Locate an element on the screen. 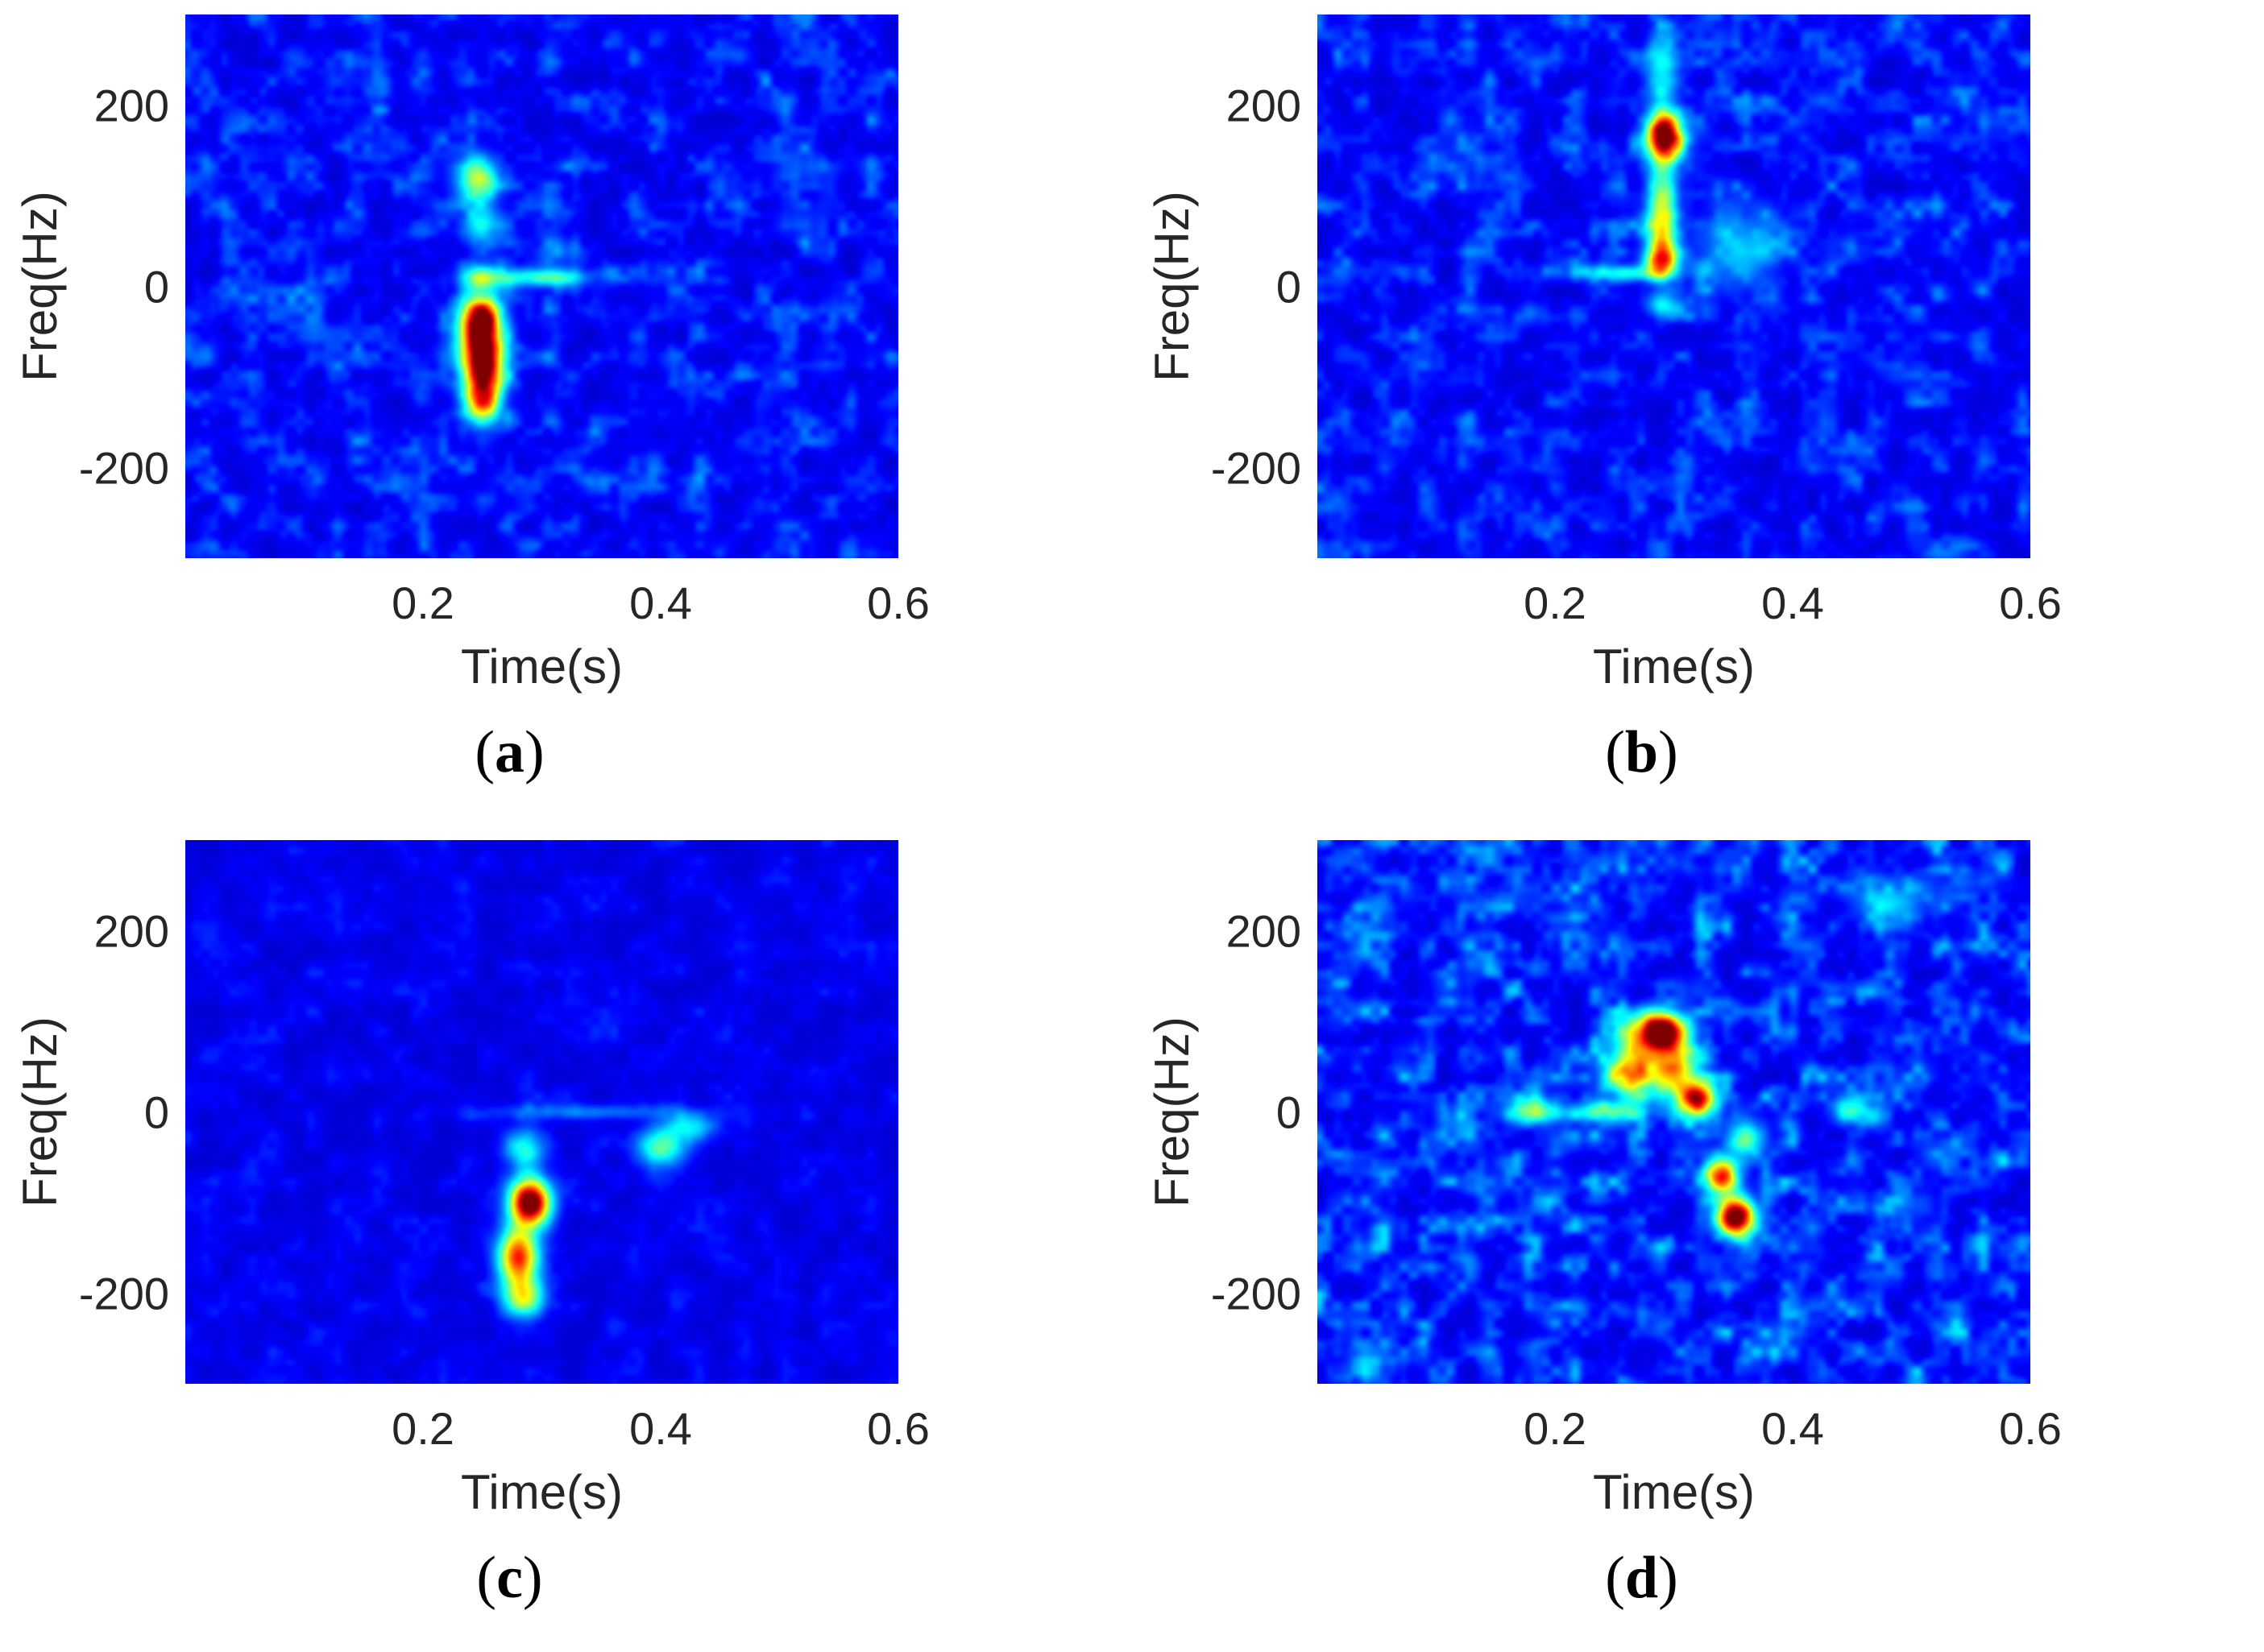 The width and height of the screenshot is (2264, 1652). subfigure-caption: (c) is located at coordinates (509, 1578).